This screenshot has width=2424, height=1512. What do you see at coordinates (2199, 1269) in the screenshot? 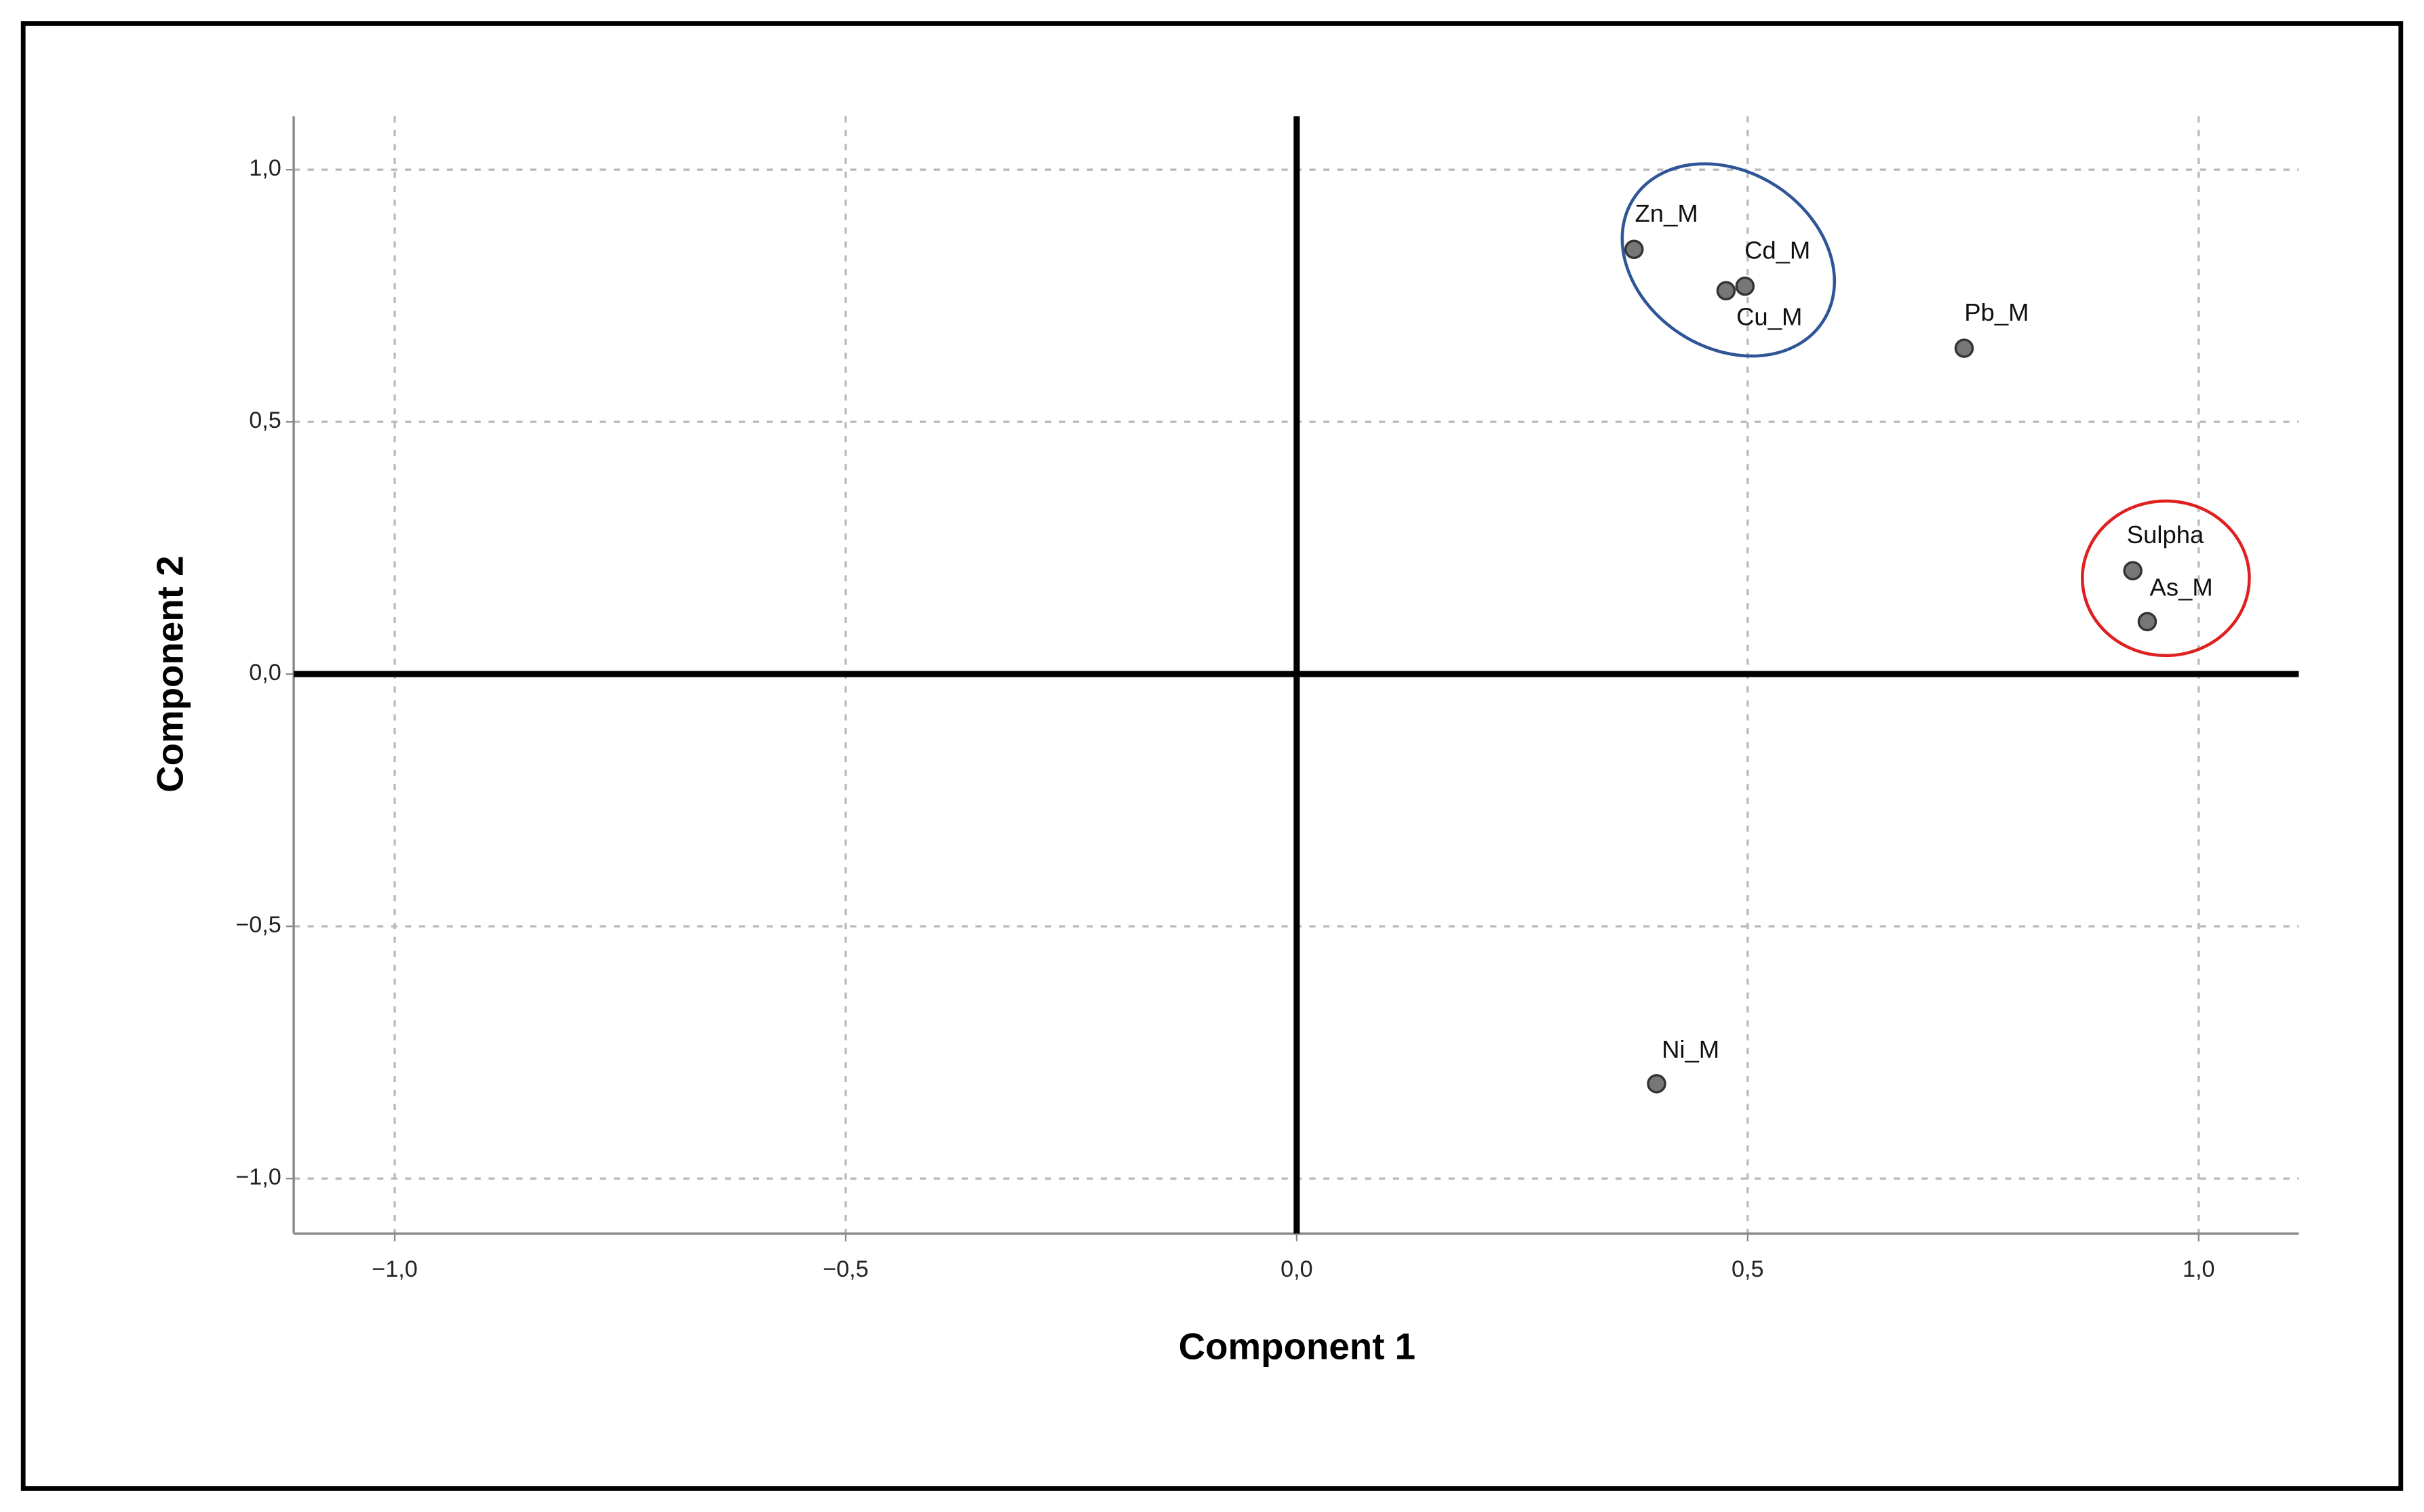
I see `x-tick-label: 1,0` at bounding box center [2199, 1269].